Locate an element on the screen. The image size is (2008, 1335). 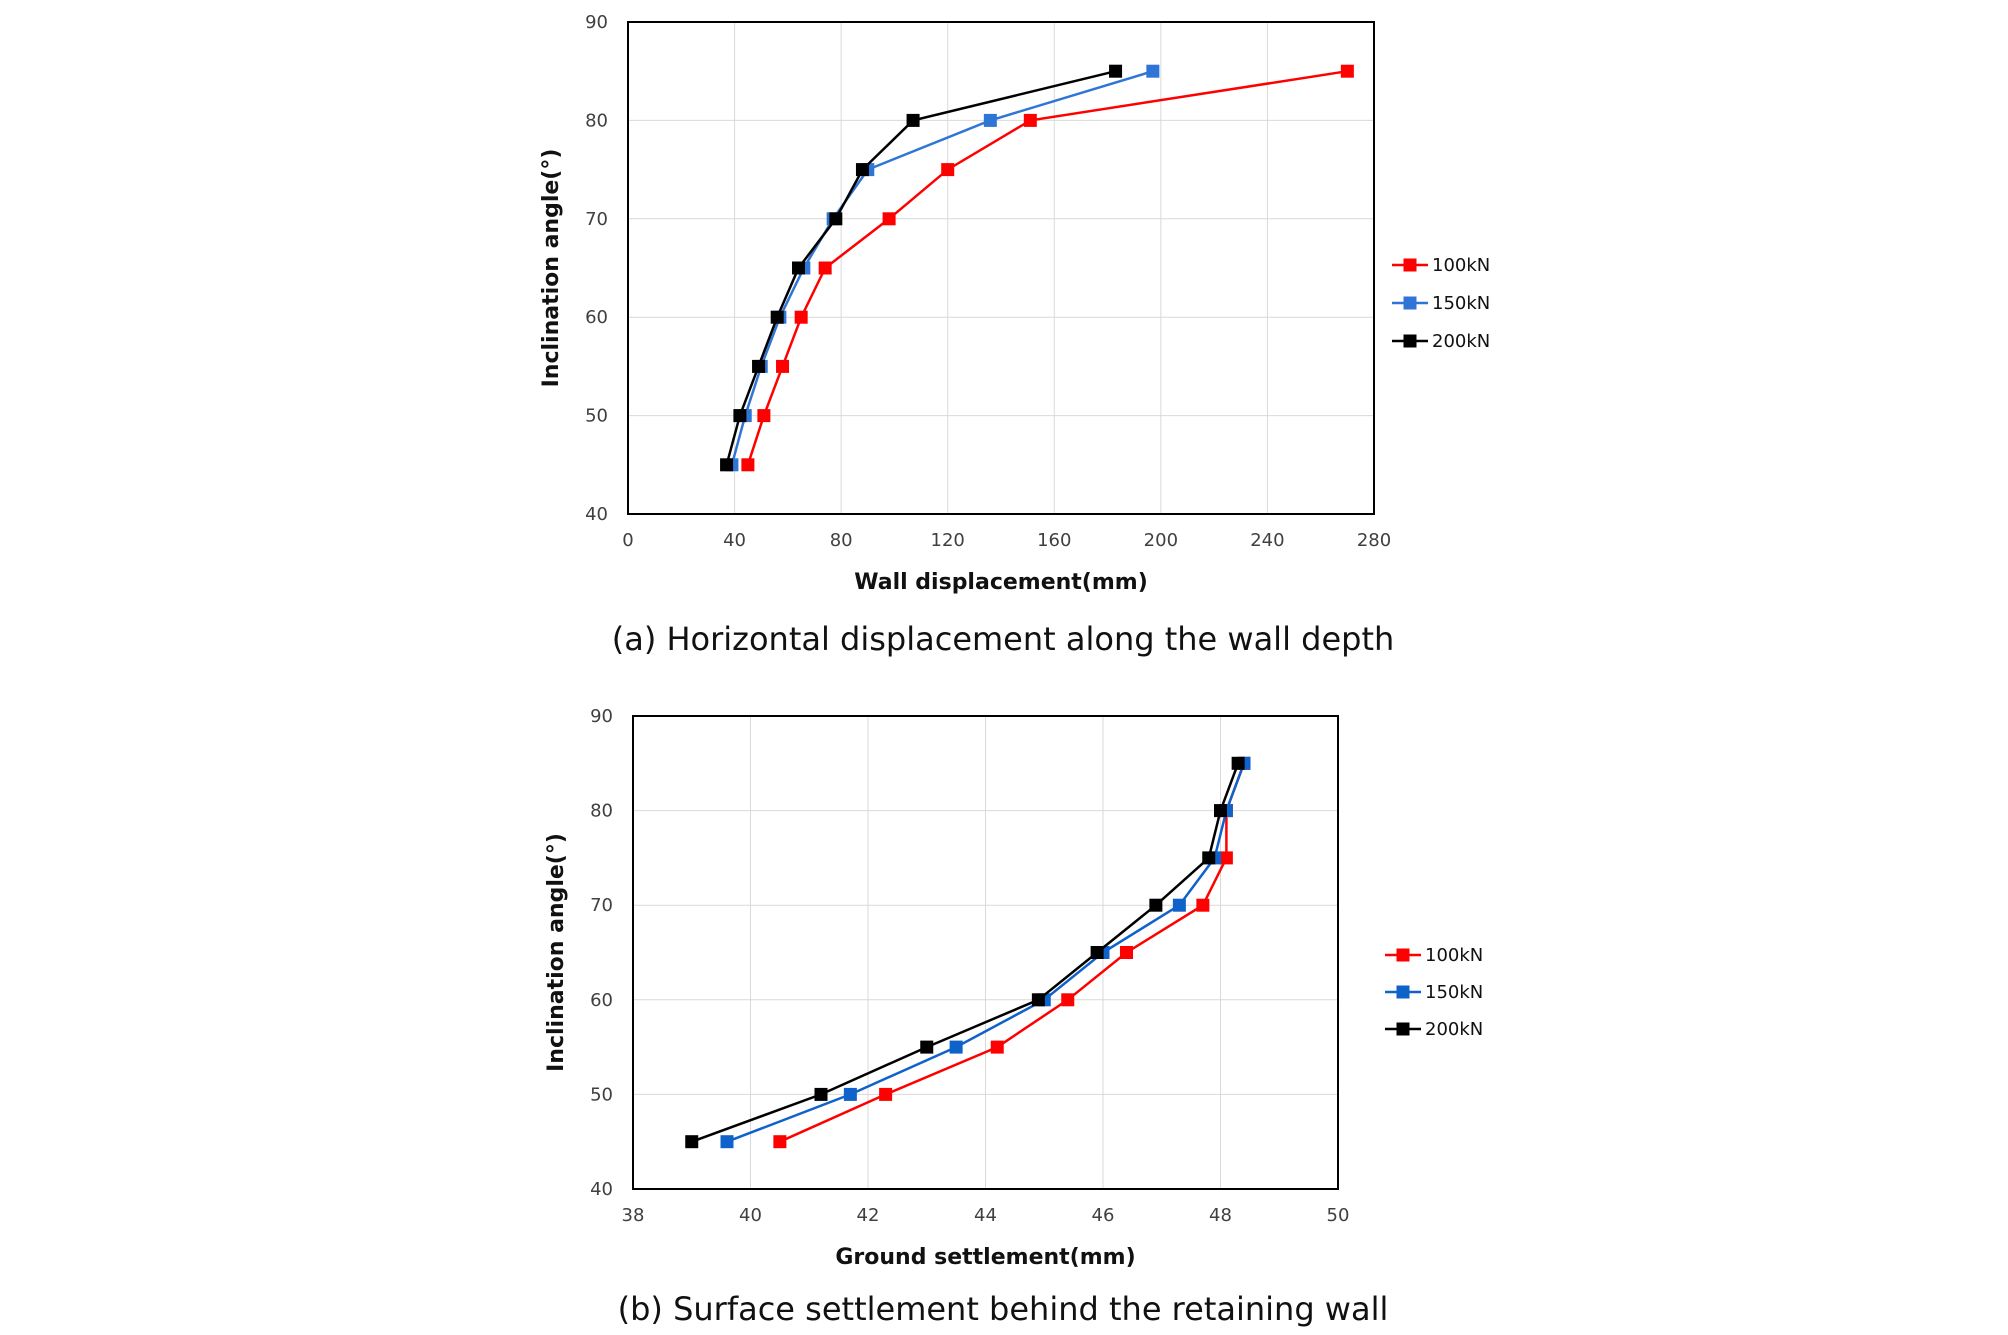
x-tick-label: 0 is located at coordinates (627, 540).